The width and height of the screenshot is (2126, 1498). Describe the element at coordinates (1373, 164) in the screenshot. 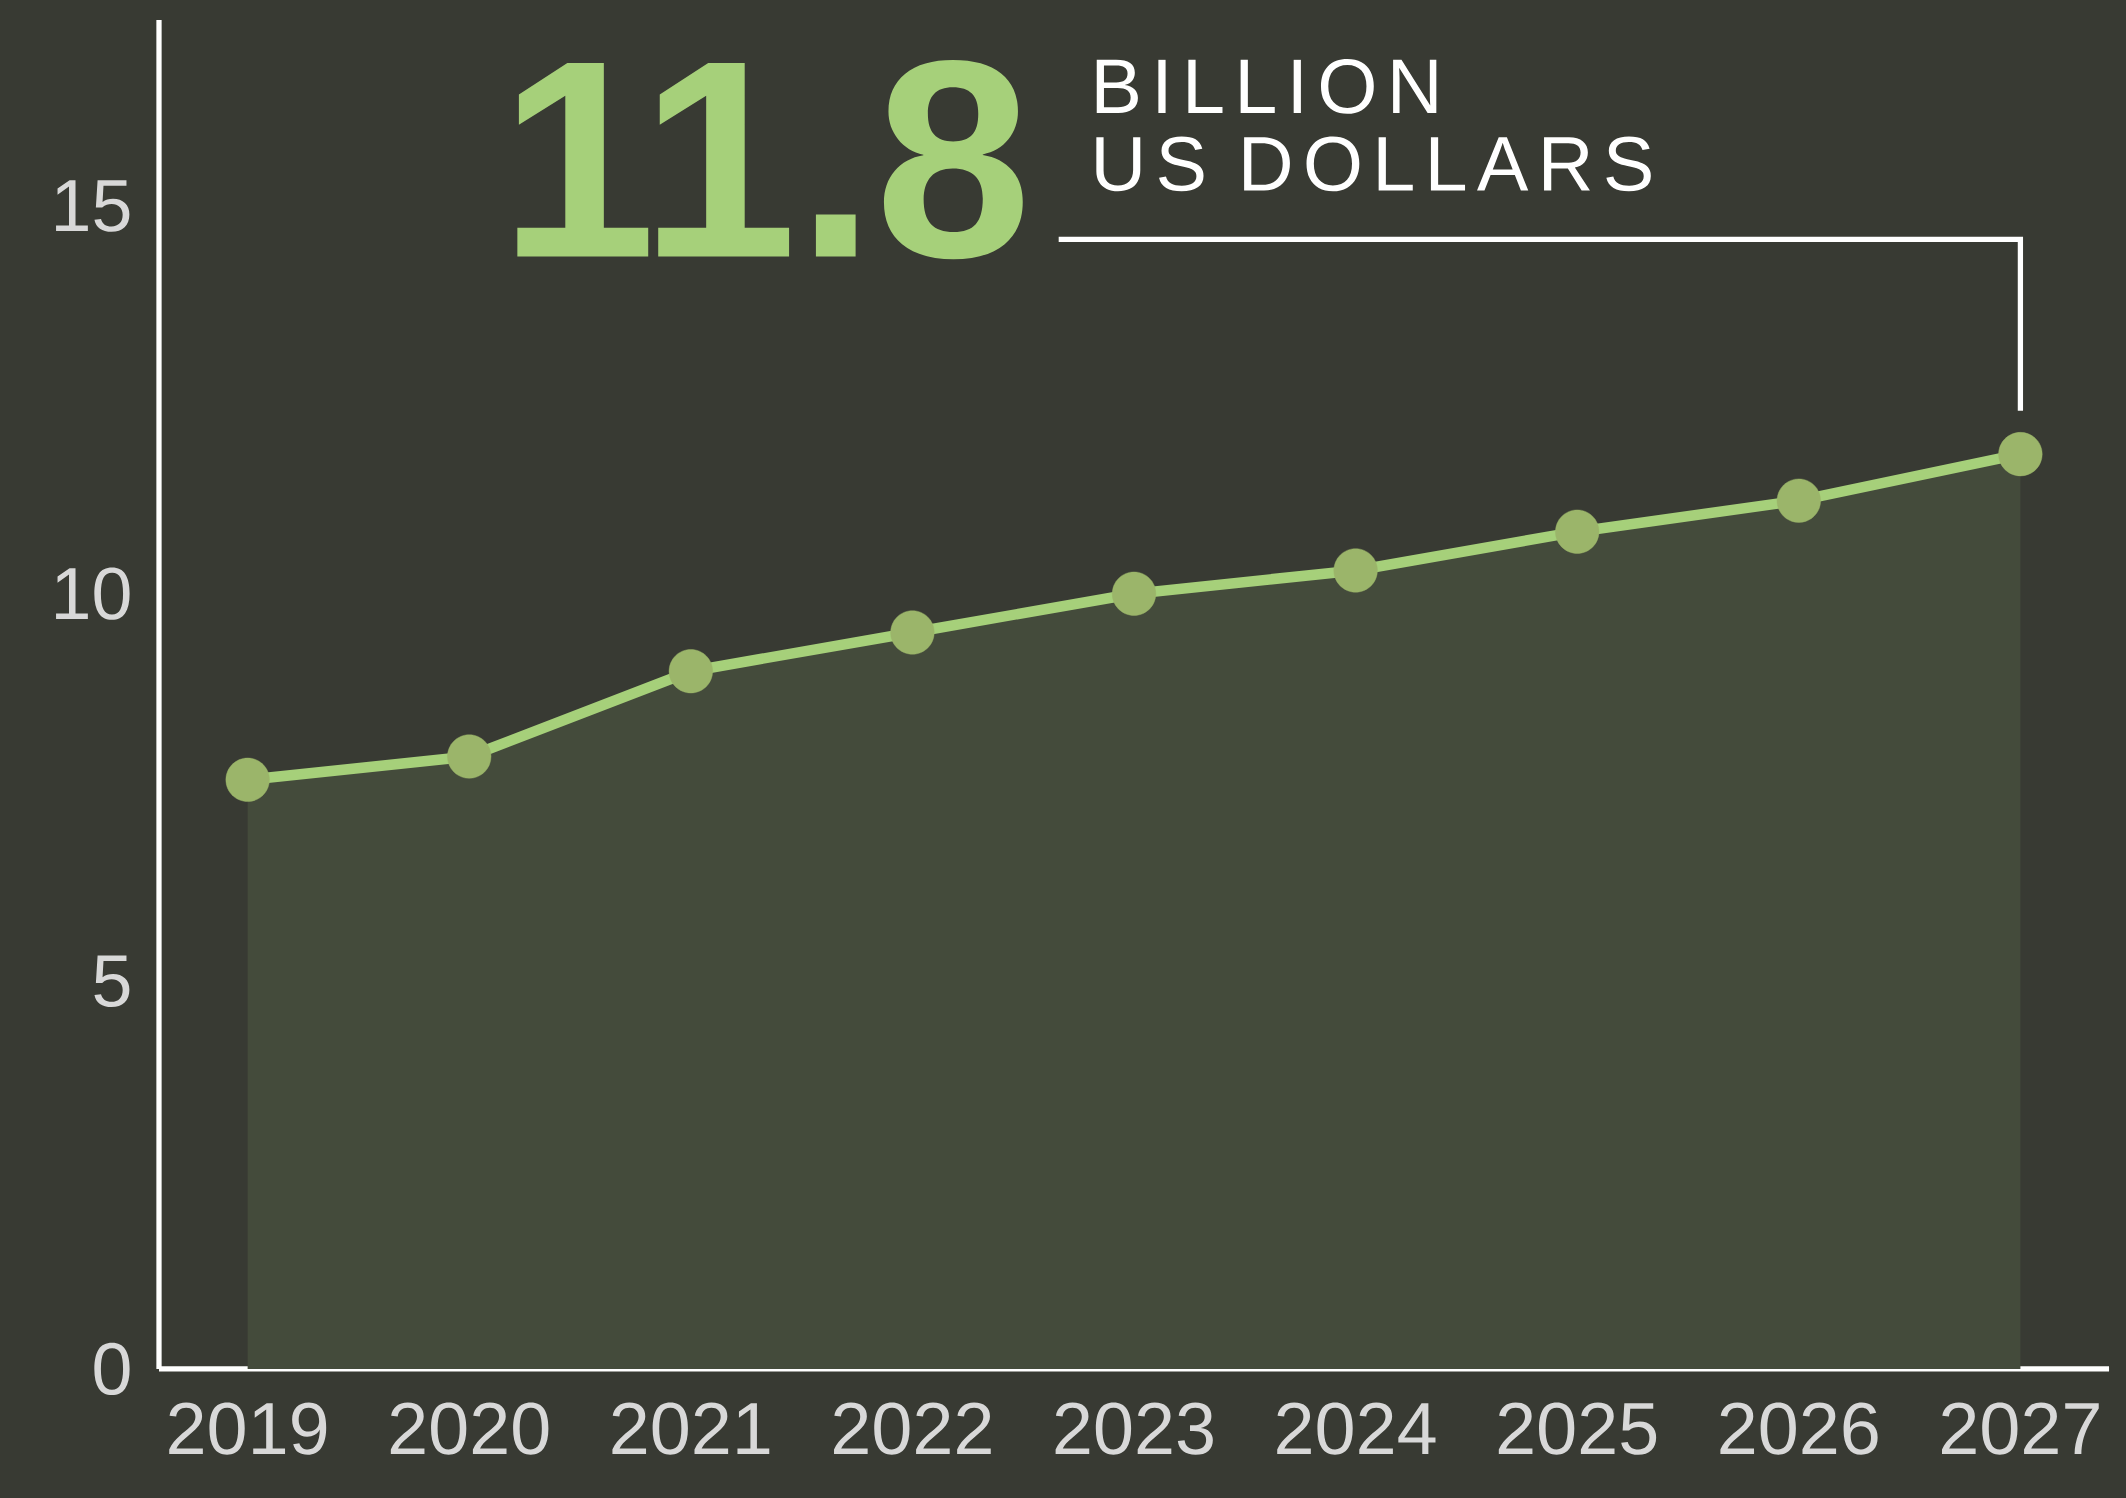

I see `annotation: US DOLLARS` at that location.